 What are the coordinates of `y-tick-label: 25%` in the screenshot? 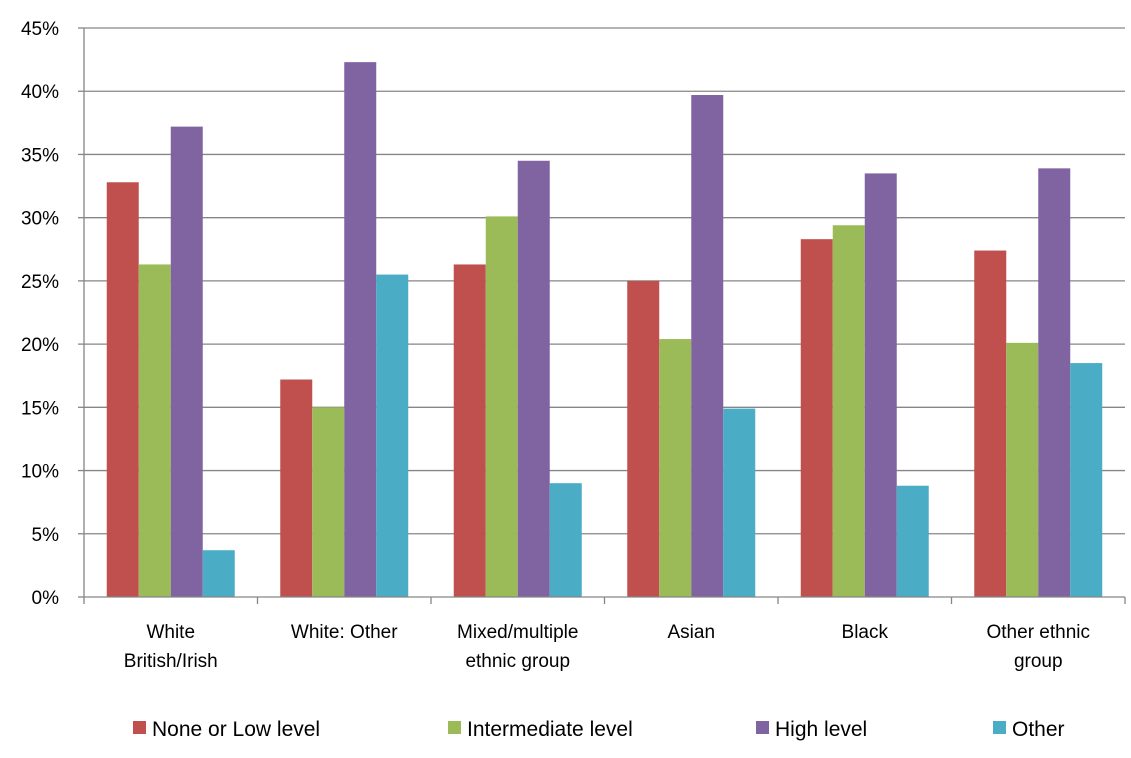 It's located at (40, 282).